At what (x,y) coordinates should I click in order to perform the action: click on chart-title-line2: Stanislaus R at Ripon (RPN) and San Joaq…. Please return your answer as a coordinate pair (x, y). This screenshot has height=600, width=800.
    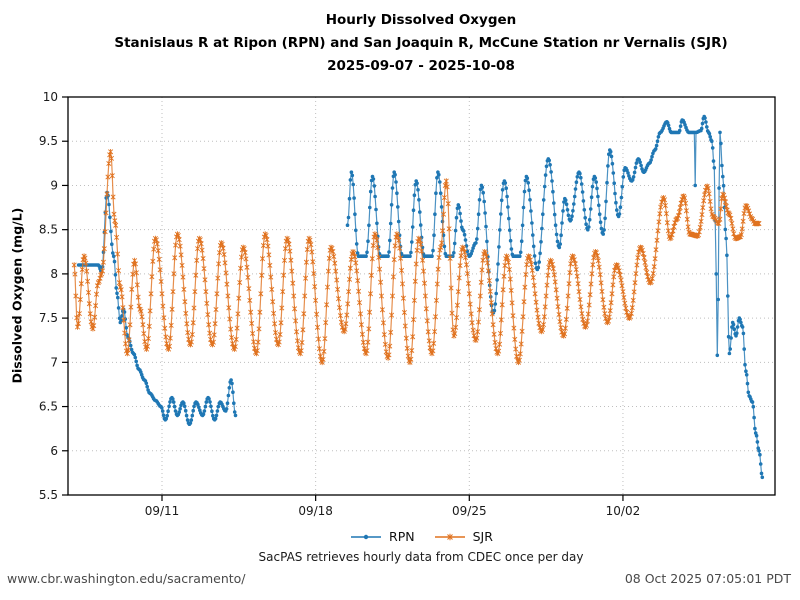
    Looking at the image, I should click on (421, 43).